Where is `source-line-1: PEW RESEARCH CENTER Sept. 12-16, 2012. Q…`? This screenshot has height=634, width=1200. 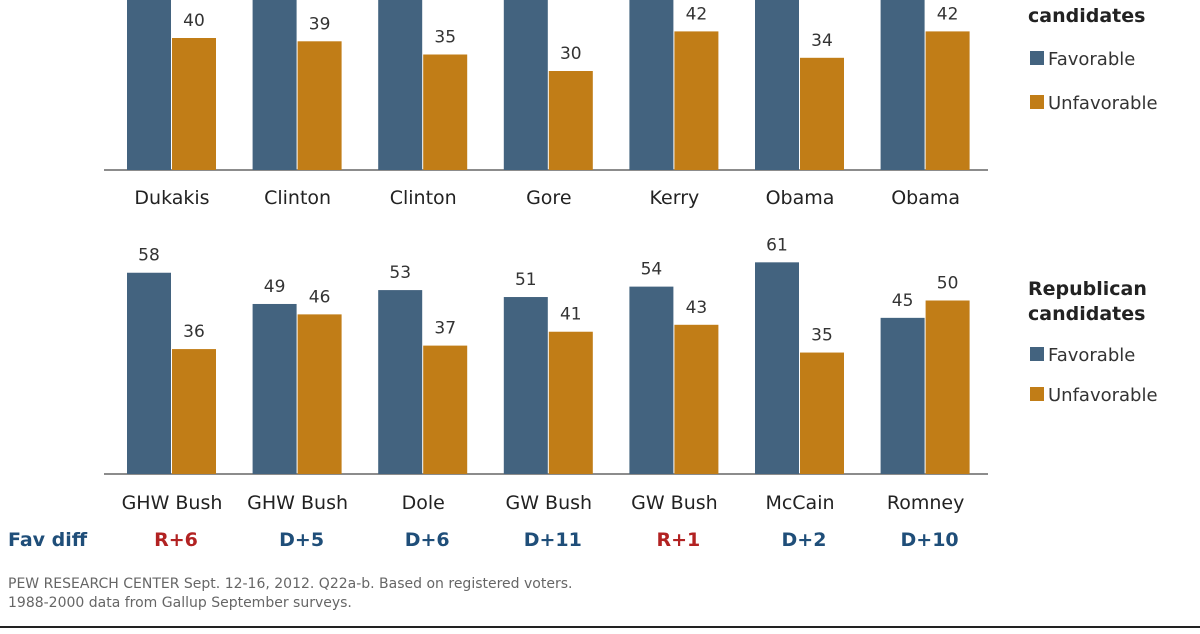
source-line-1: PEW RESEARCH CENTER Sept. 12-16, 2012. Q… is located at coordinates (290, 584).